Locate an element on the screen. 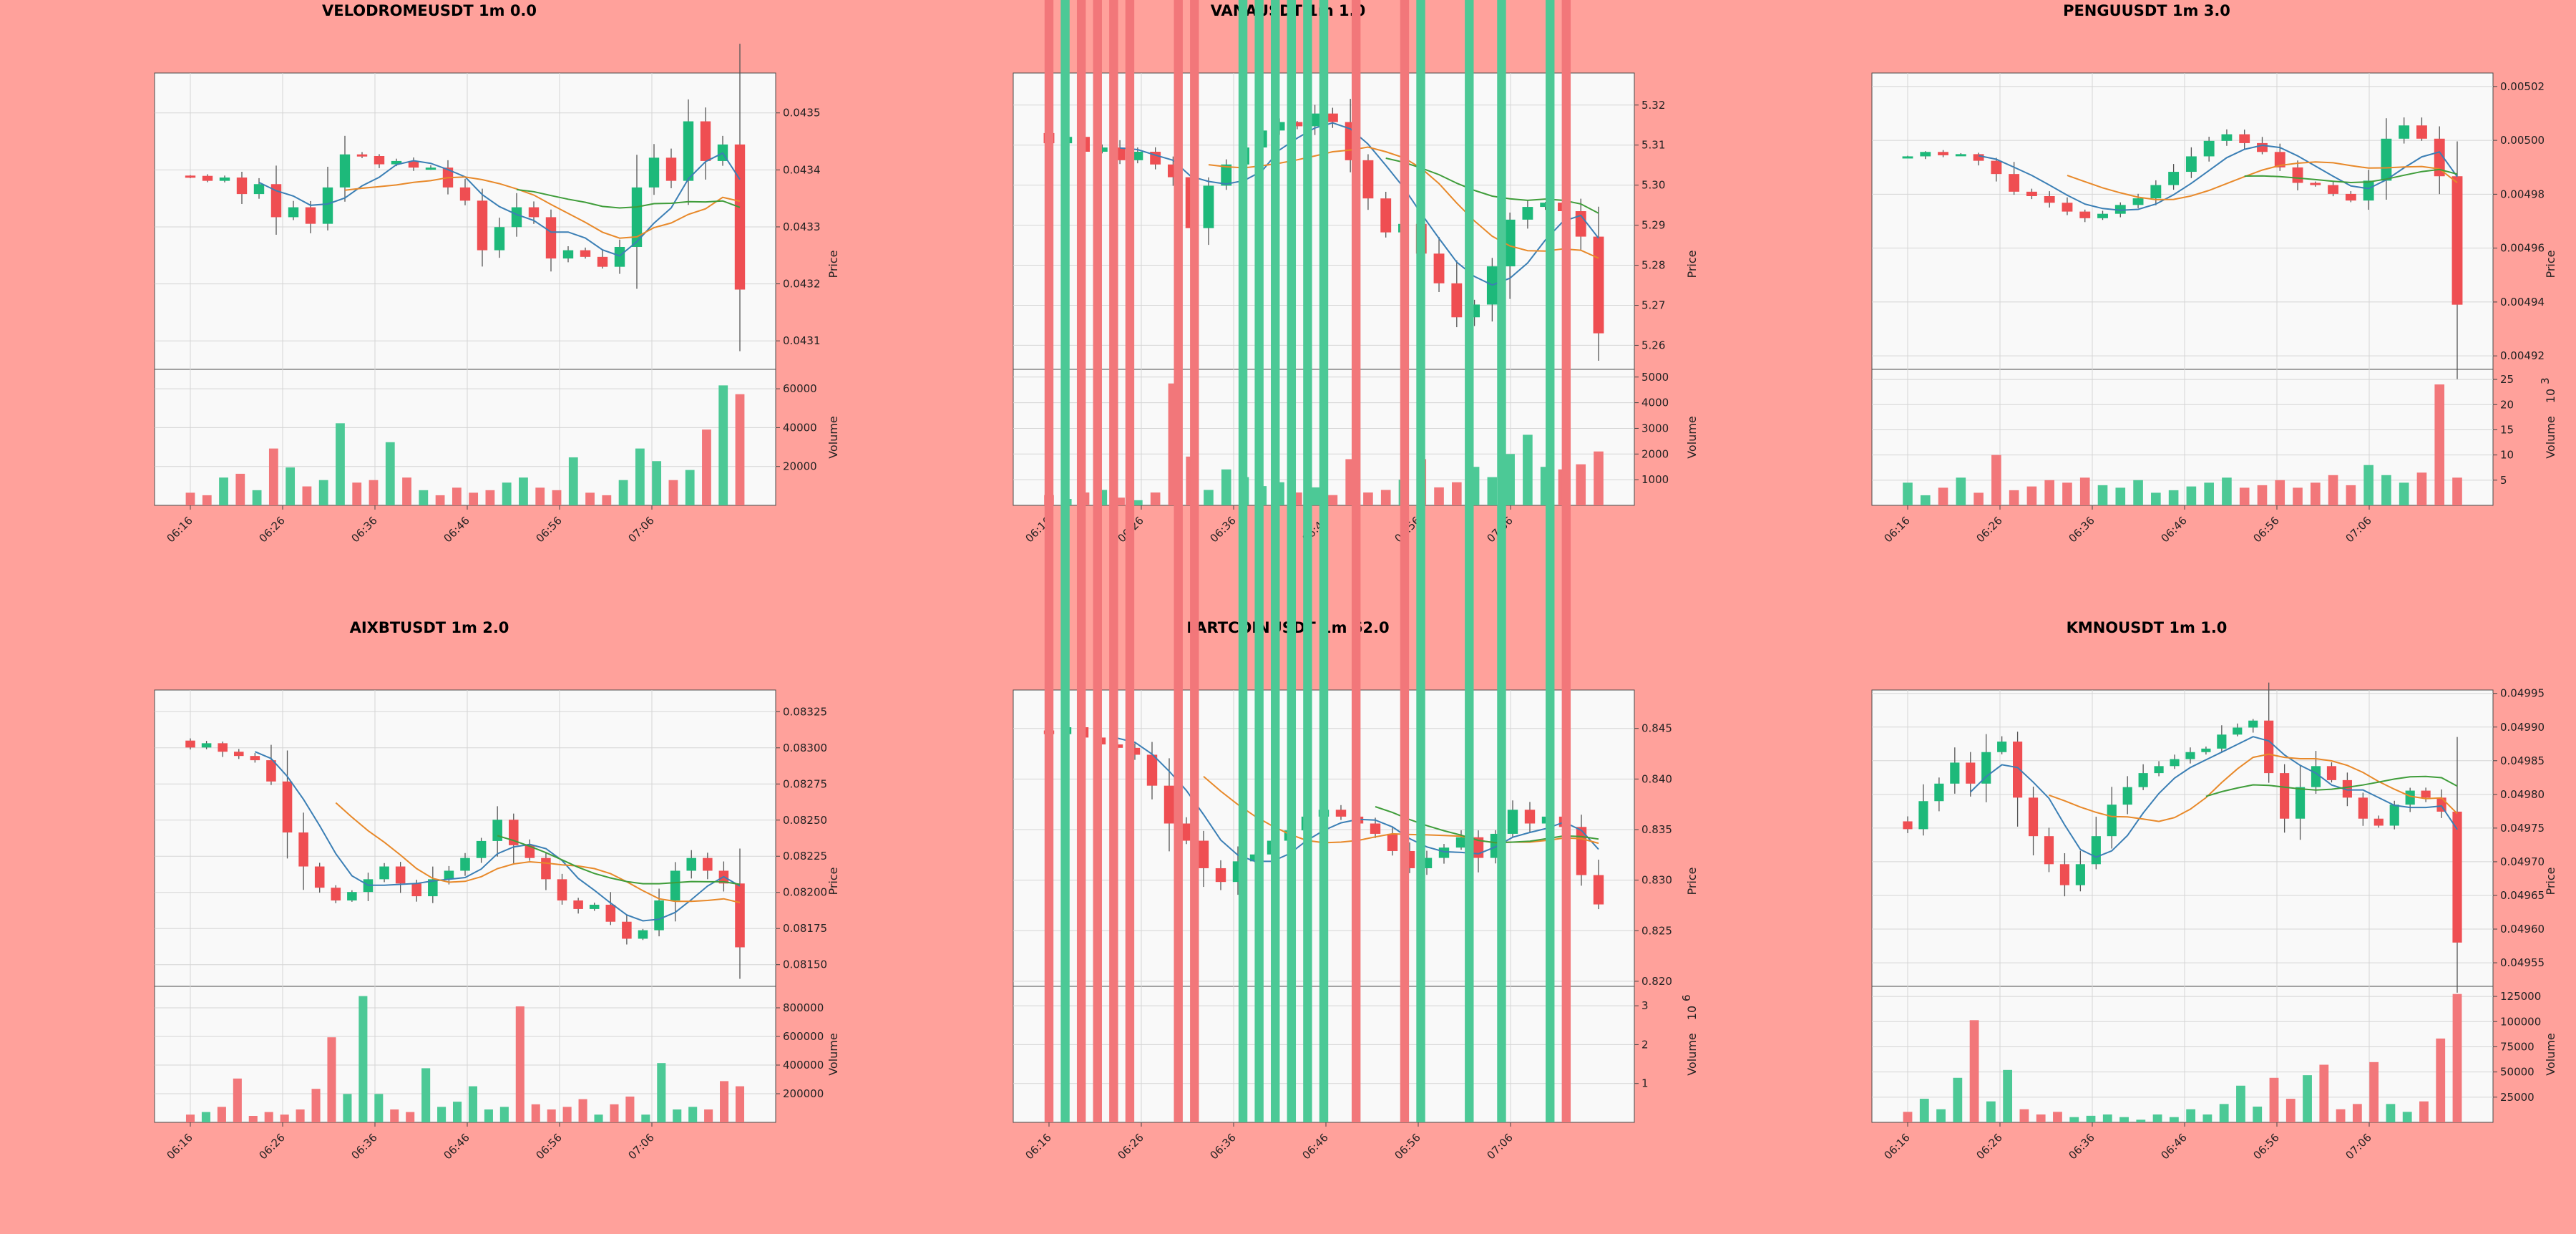 This screenshot has width=2576, height=1234. volume-unit-exponent: 3 is located at coordinates (2545, 380).